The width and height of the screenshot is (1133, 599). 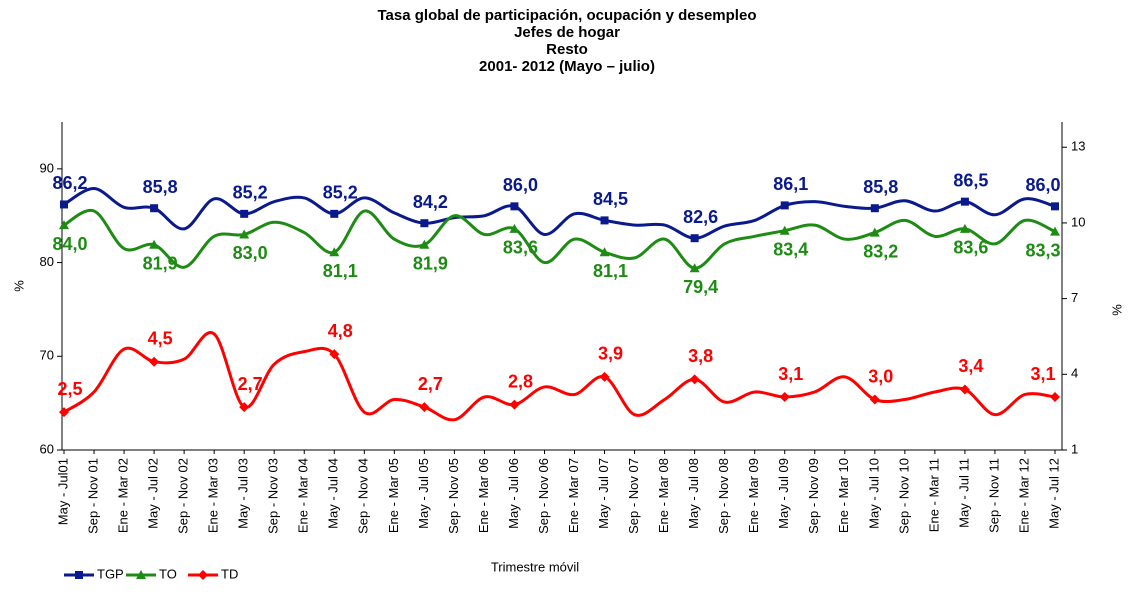 What do you see at coordinates (18, 286) in the screenshot?
I see `y-axis-label: %` at bounding box center [18, 286].